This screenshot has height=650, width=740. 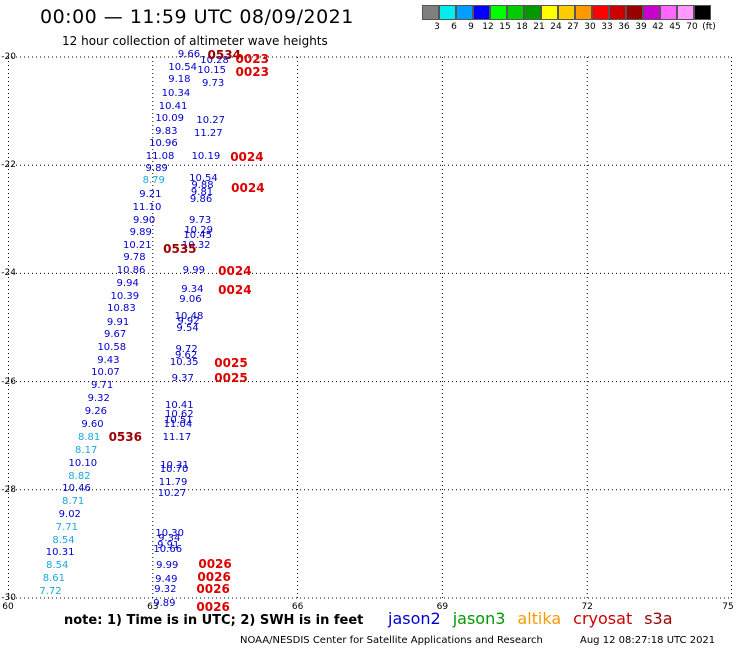 What do you see at coordinates (454, 27) in the screenshot?
I see `color-scale-tick: 6` at bounding box center [454, 27].